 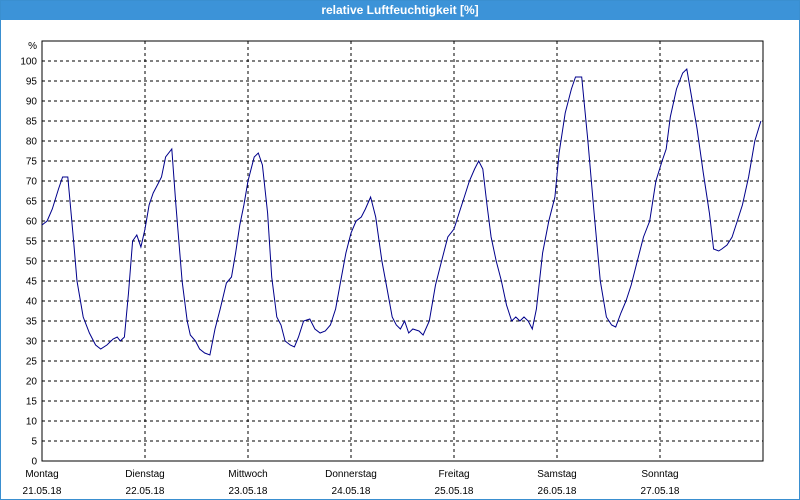 What do you see at coordinates (32, 182) in the screenshot?
I see `y-tick-label-70: 70` at bounding box center [32, 182].